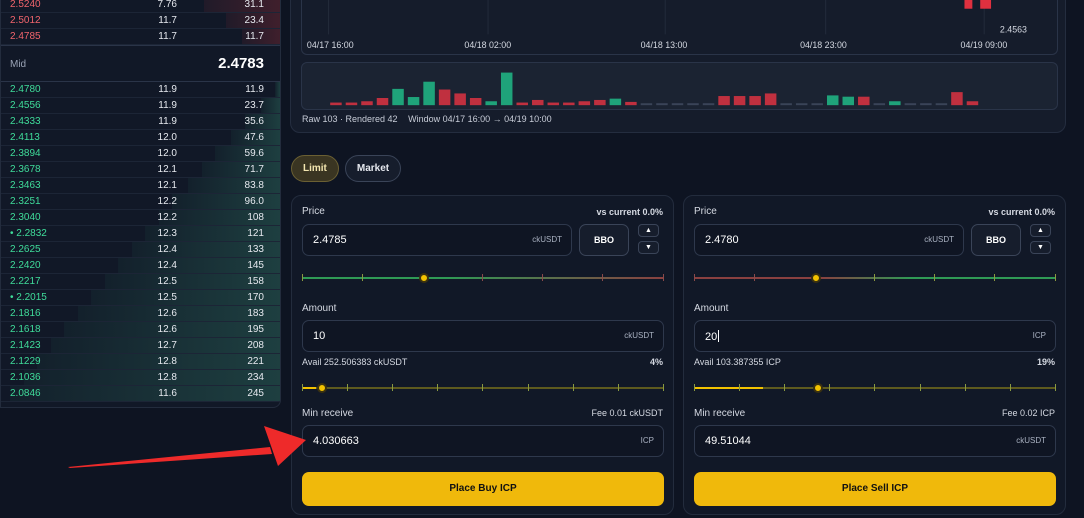 The width and height of the screenshot is (1084, 518). I want to click on price-input: 2.4780 ckUSDT, so click(829, 240).